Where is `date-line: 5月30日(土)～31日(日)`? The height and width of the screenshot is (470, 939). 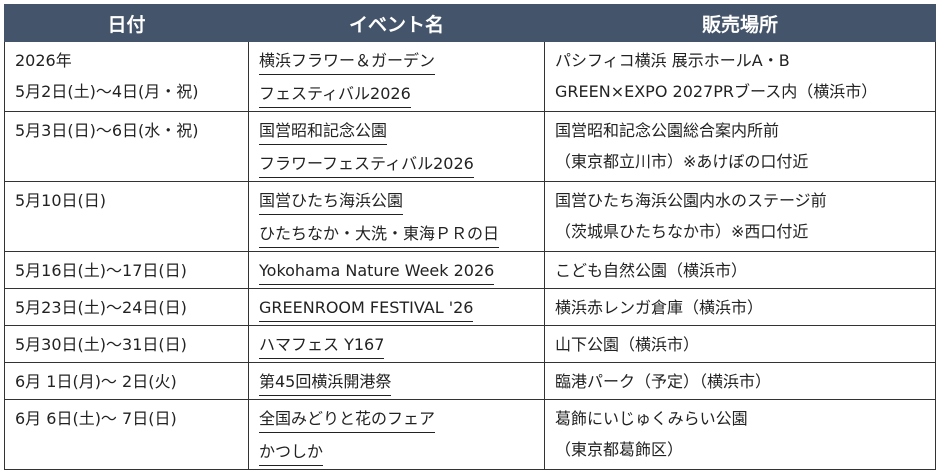 date-line: 5月30日(土)～31日(日) is located at coordinates (101, 344).